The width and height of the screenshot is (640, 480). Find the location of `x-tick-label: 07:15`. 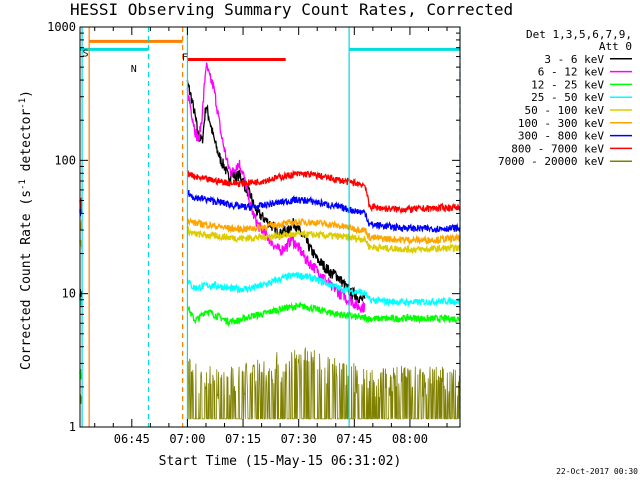

x-tick-label: 07:15 is located at coordinates (243, 439).